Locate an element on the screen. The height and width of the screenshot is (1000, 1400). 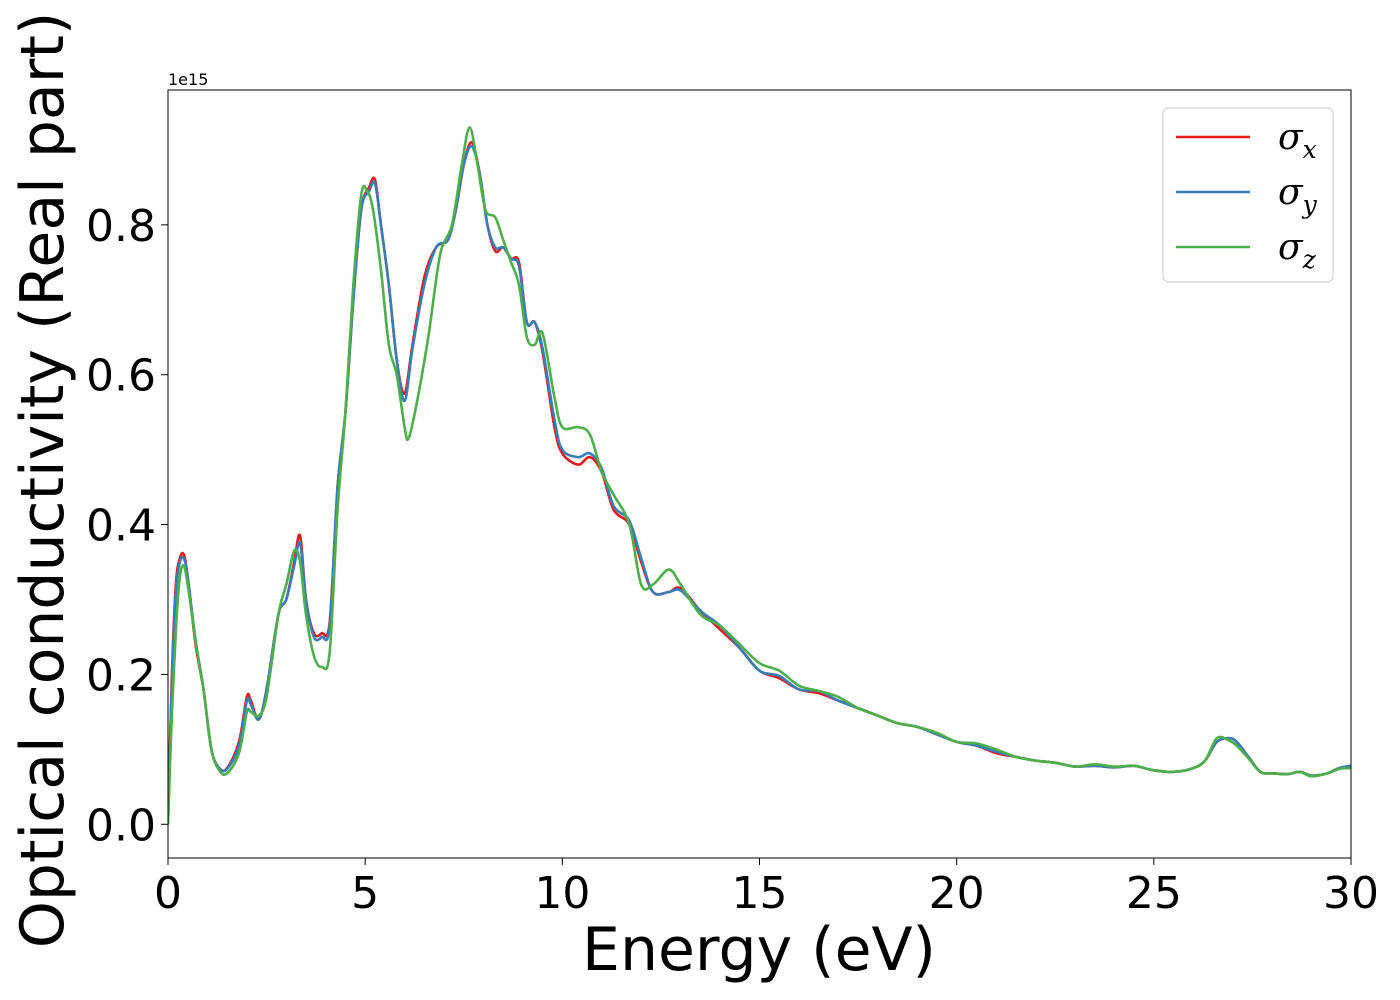
legend-label-x: σx is located at coordinates (1297, 140).